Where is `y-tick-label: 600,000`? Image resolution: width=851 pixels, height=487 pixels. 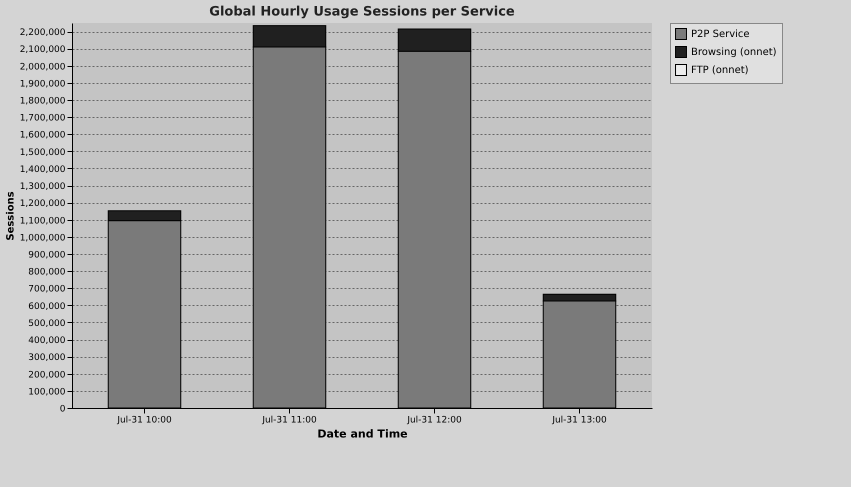 y-tick-label: 600,000 is located at coordinates (47, 307).